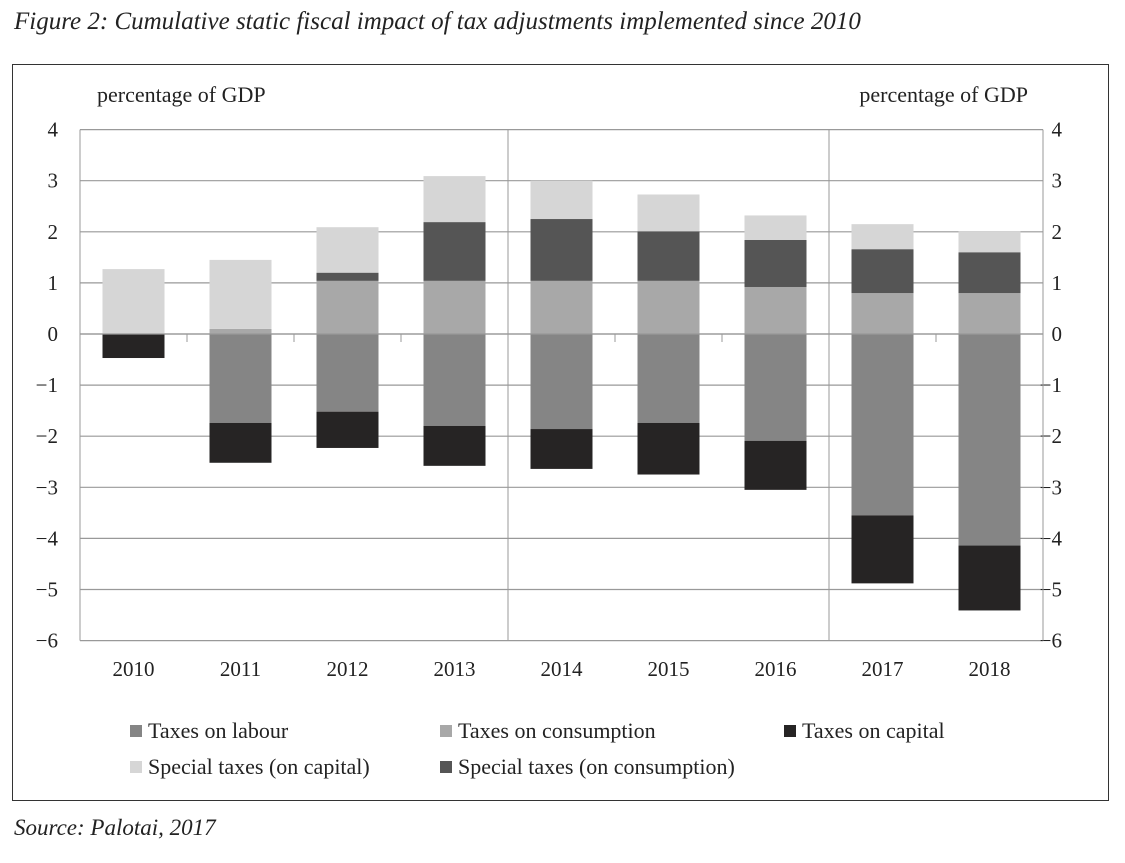 The width and height of the screenshot is (1125, 863). I want to click on x-tick-label: 2016, so click(776, 669).